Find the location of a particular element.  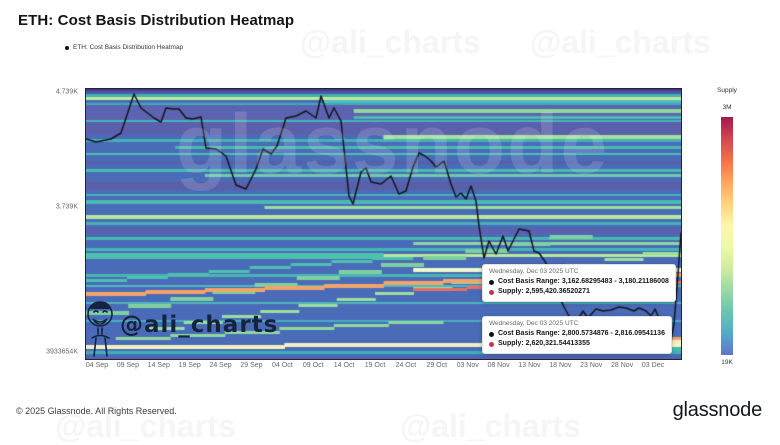

tooltip-row-value: 2,595,420.36520271 is located at coordinates (557, 291).